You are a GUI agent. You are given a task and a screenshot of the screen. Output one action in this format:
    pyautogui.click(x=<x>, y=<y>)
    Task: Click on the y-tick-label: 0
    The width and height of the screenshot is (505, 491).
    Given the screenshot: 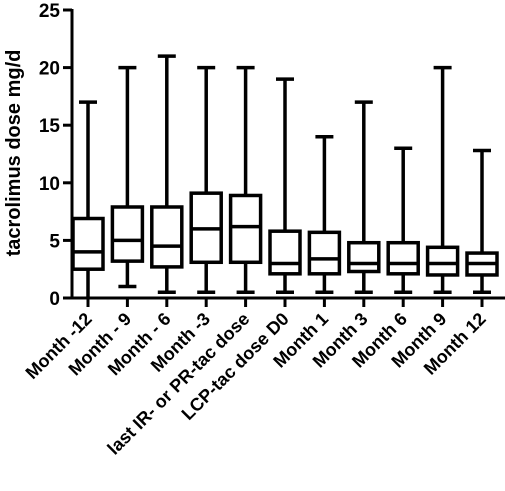 What is the action you would take?
    pyautogui.click(x=54, y=299)
    